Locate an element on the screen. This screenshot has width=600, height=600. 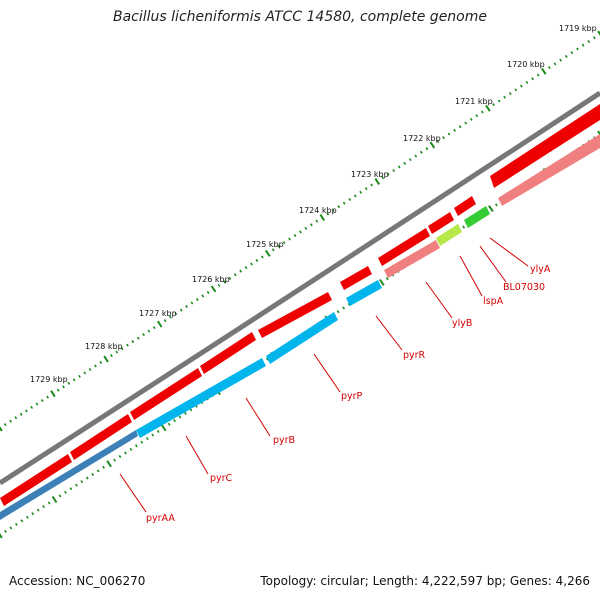
scale-label: 1721 kbp is located at coordinates (474, 101).